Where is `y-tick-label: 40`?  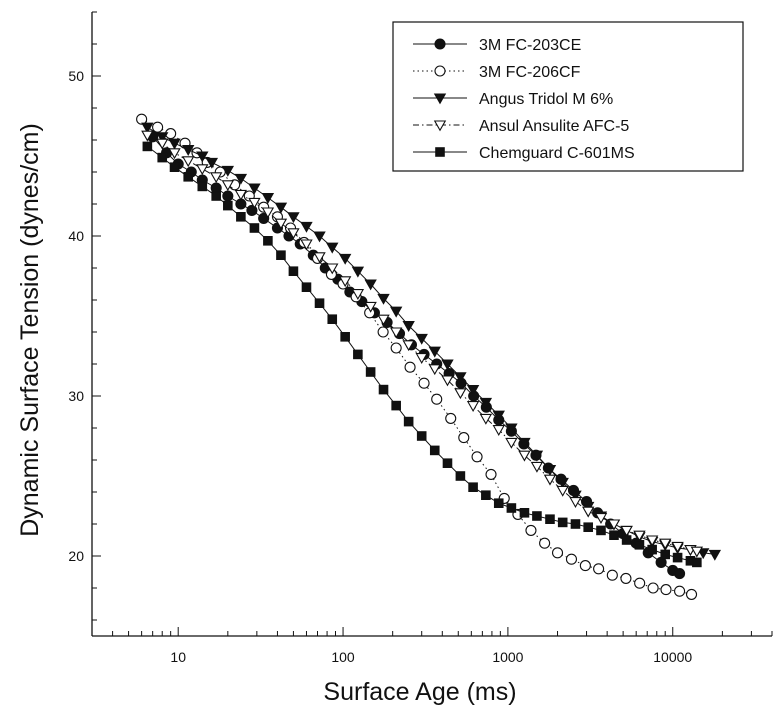 y-tick-label: 40 is located at coordinates (76, 236).